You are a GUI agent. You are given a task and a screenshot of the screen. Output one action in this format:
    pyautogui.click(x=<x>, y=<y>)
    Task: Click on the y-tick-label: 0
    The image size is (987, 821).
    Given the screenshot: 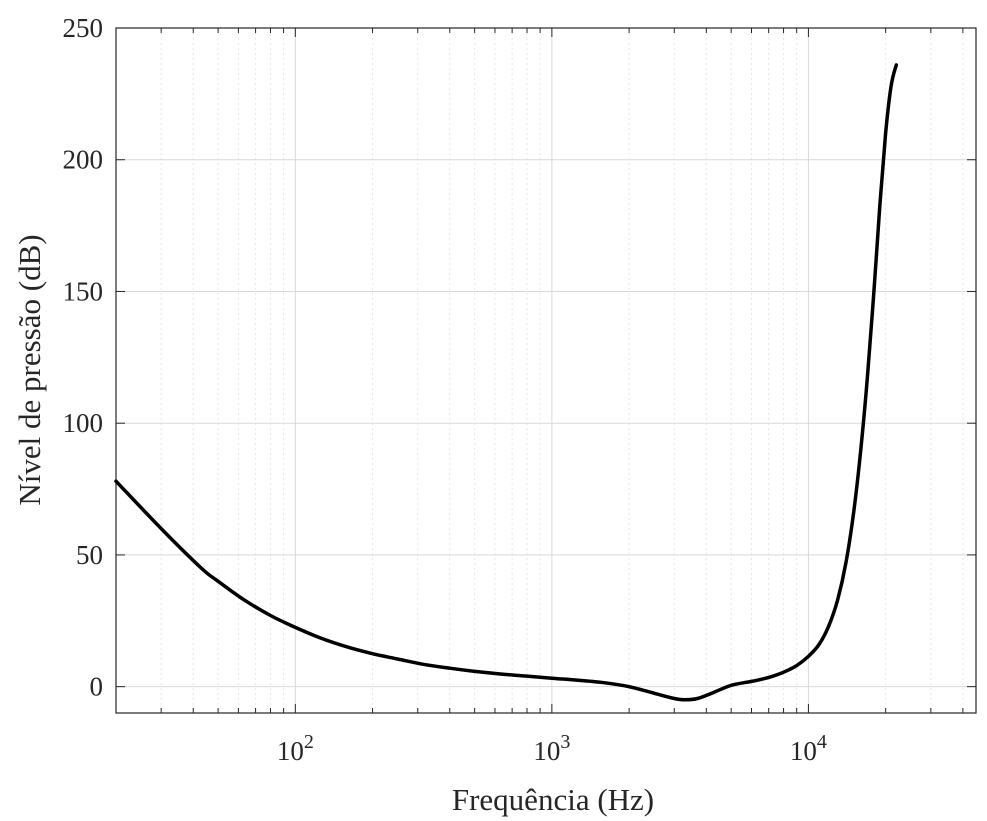 What is the action you would take?
    pyautogui.click(x=97, y=687)
    